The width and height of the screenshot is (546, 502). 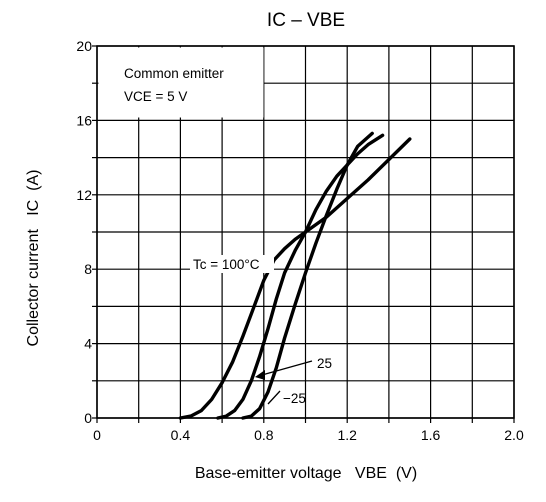 What do you see at coordinates (347, 435) in the screenshot?
I see `x-tick-label: 1.2` at bounding box center [347, 435].